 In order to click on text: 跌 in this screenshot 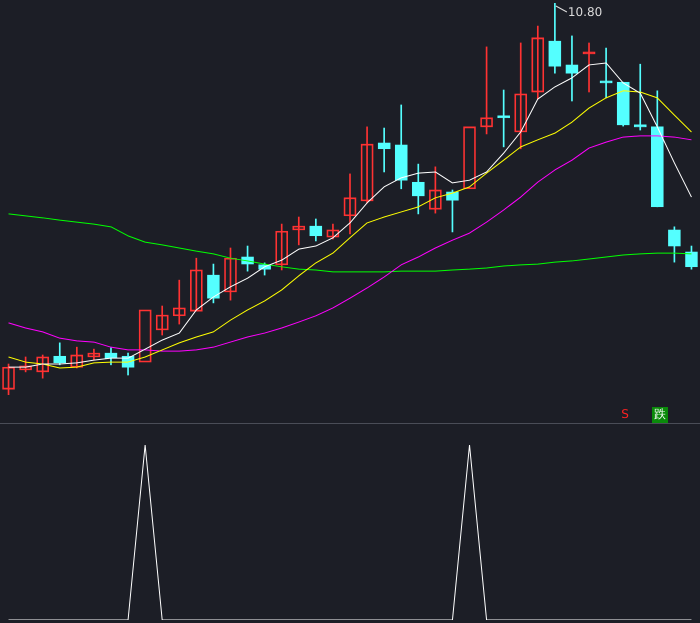, I will do `click(660, 414)`.